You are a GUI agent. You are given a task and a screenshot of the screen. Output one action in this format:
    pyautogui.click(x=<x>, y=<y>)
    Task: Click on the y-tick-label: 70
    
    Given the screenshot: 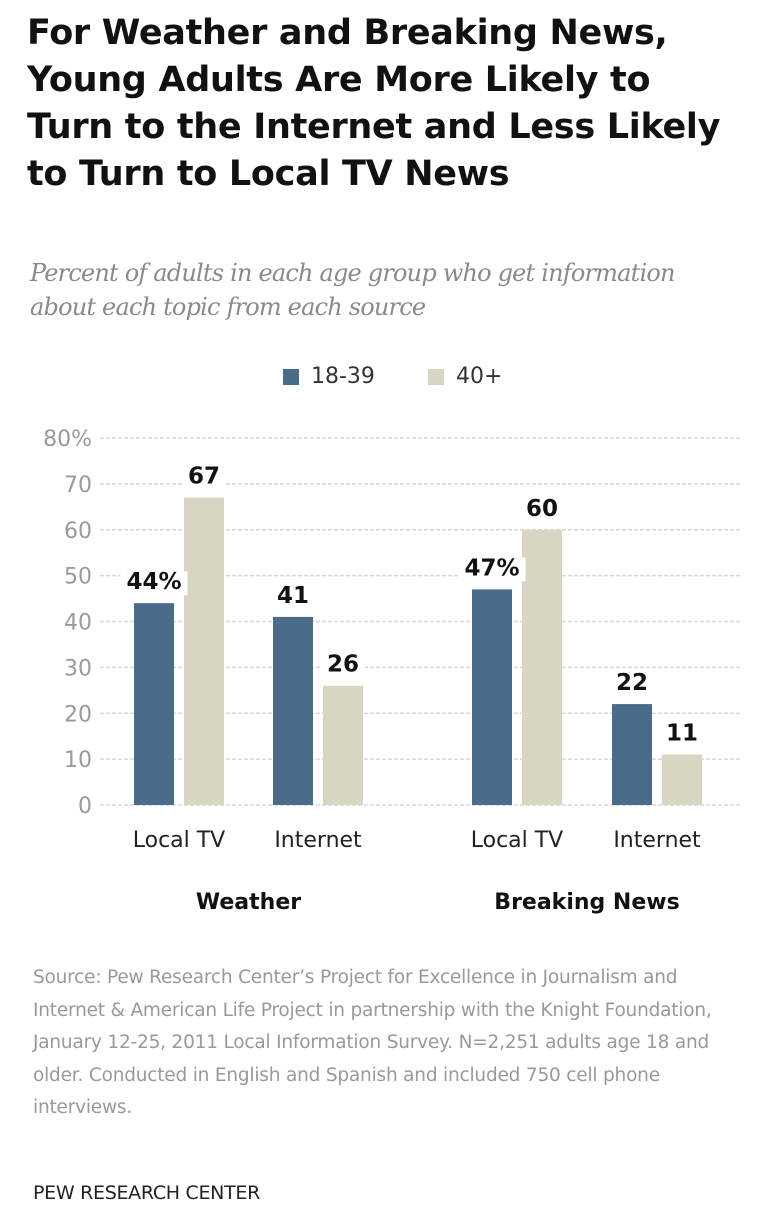 What is the action you would take?
    pyautogui.click(x=78, y=485)
    